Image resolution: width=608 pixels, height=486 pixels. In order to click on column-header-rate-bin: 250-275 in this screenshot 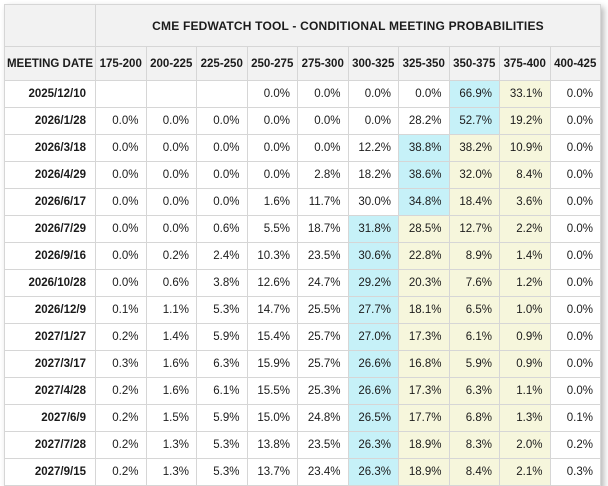, I will do `click(272, 63)`.